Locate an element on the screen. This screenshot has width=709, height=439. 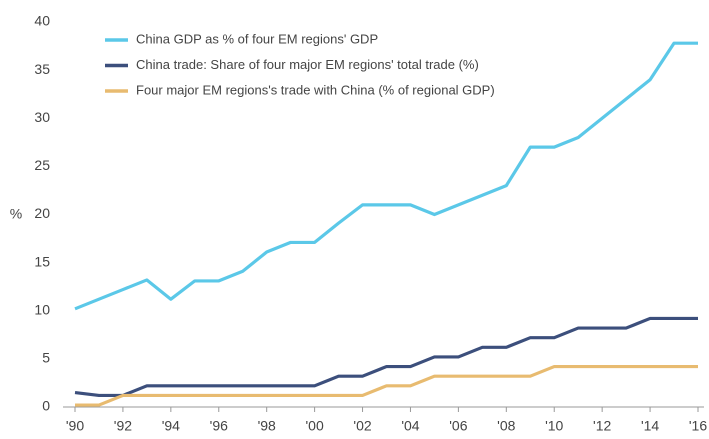
x-tick-label: '10 is located at coordinates (554, 426).